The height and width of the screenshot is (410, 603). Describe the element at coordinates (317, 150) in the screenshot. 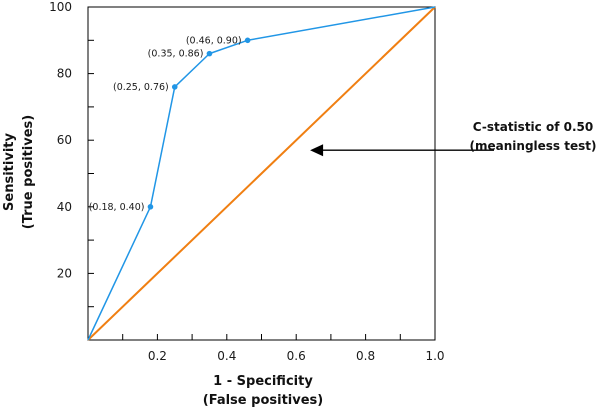

I see `annotation-arrowhead` at that location.